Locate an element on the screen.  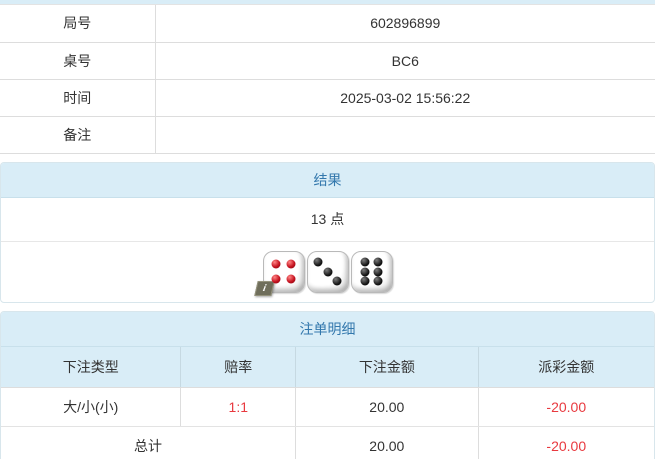
table-number-value: BC6 is located at coordinates (405, 61).